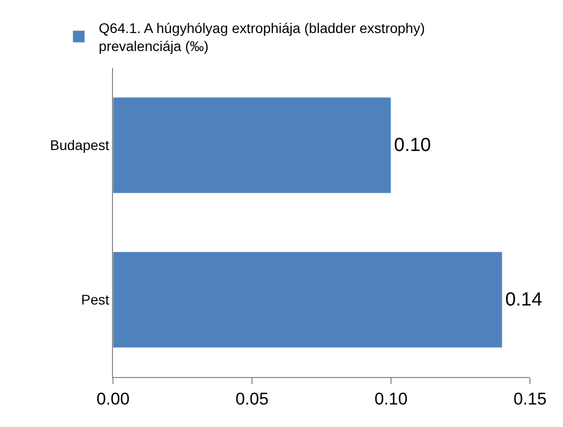 Image resolution: width=563 pixels, height=427 pixels. What do you see at coordinates (113, 398) in the screenshot?
I see `x-tick-label: 0.00` at bounding box center [113, 398].